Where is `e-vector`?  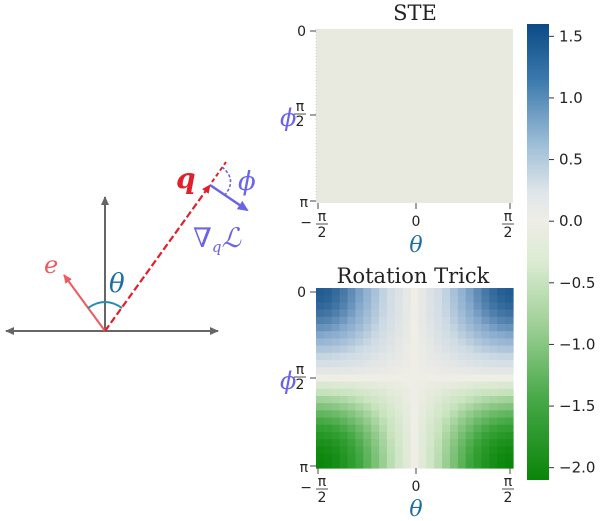 e-vector is located at coordinates (84, 303).